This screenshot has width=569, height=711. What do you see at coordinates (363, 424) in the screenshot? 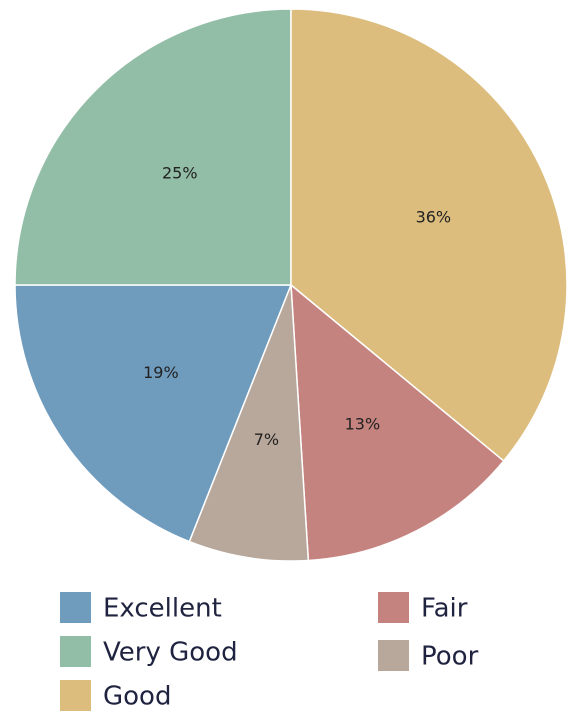
I see `slice-label: 13%` at bounding box center [363, 424].